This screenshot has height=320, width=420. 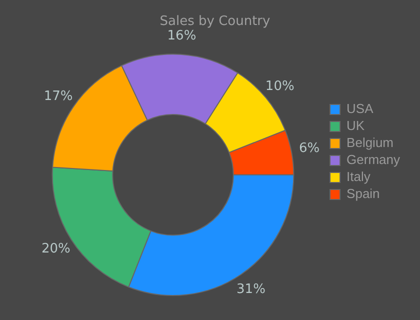 I want to click on legend-label: Germany, so click(x=373, y=160).